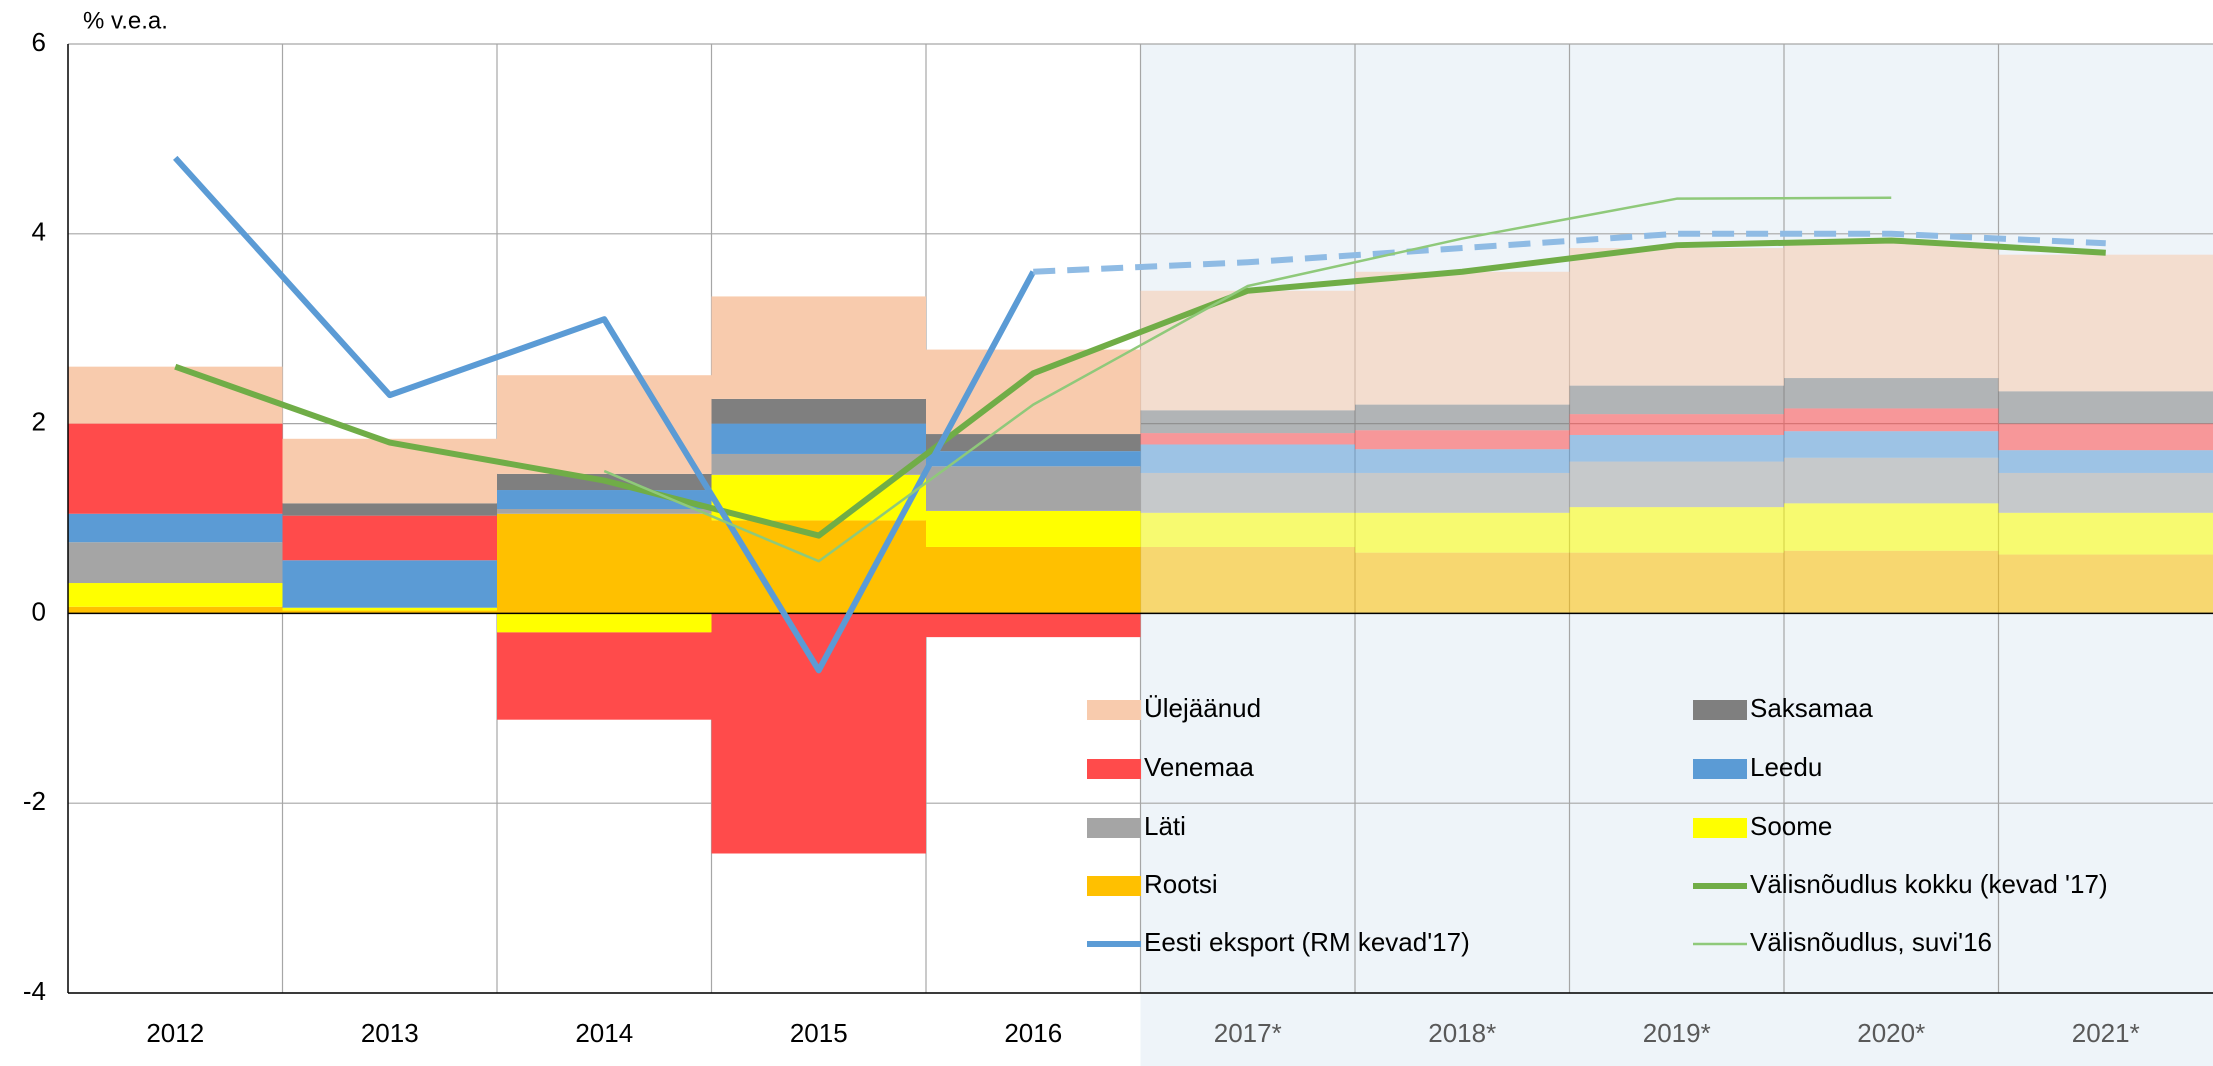  Describe the element at coordinates (1307, 942) in the screenshot. I see `legend-label: Eesti eksport (RM kevad'17)` at that location.